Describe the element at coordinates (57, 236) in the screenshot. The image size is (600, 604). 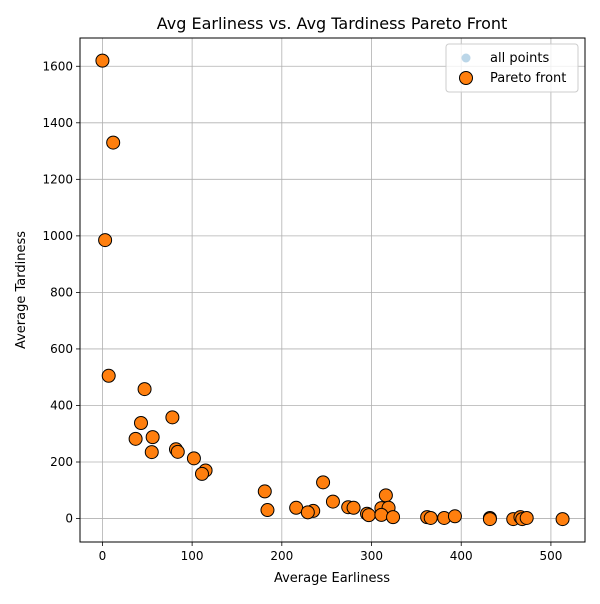
I see `y-tick-label: 1000` at that location.